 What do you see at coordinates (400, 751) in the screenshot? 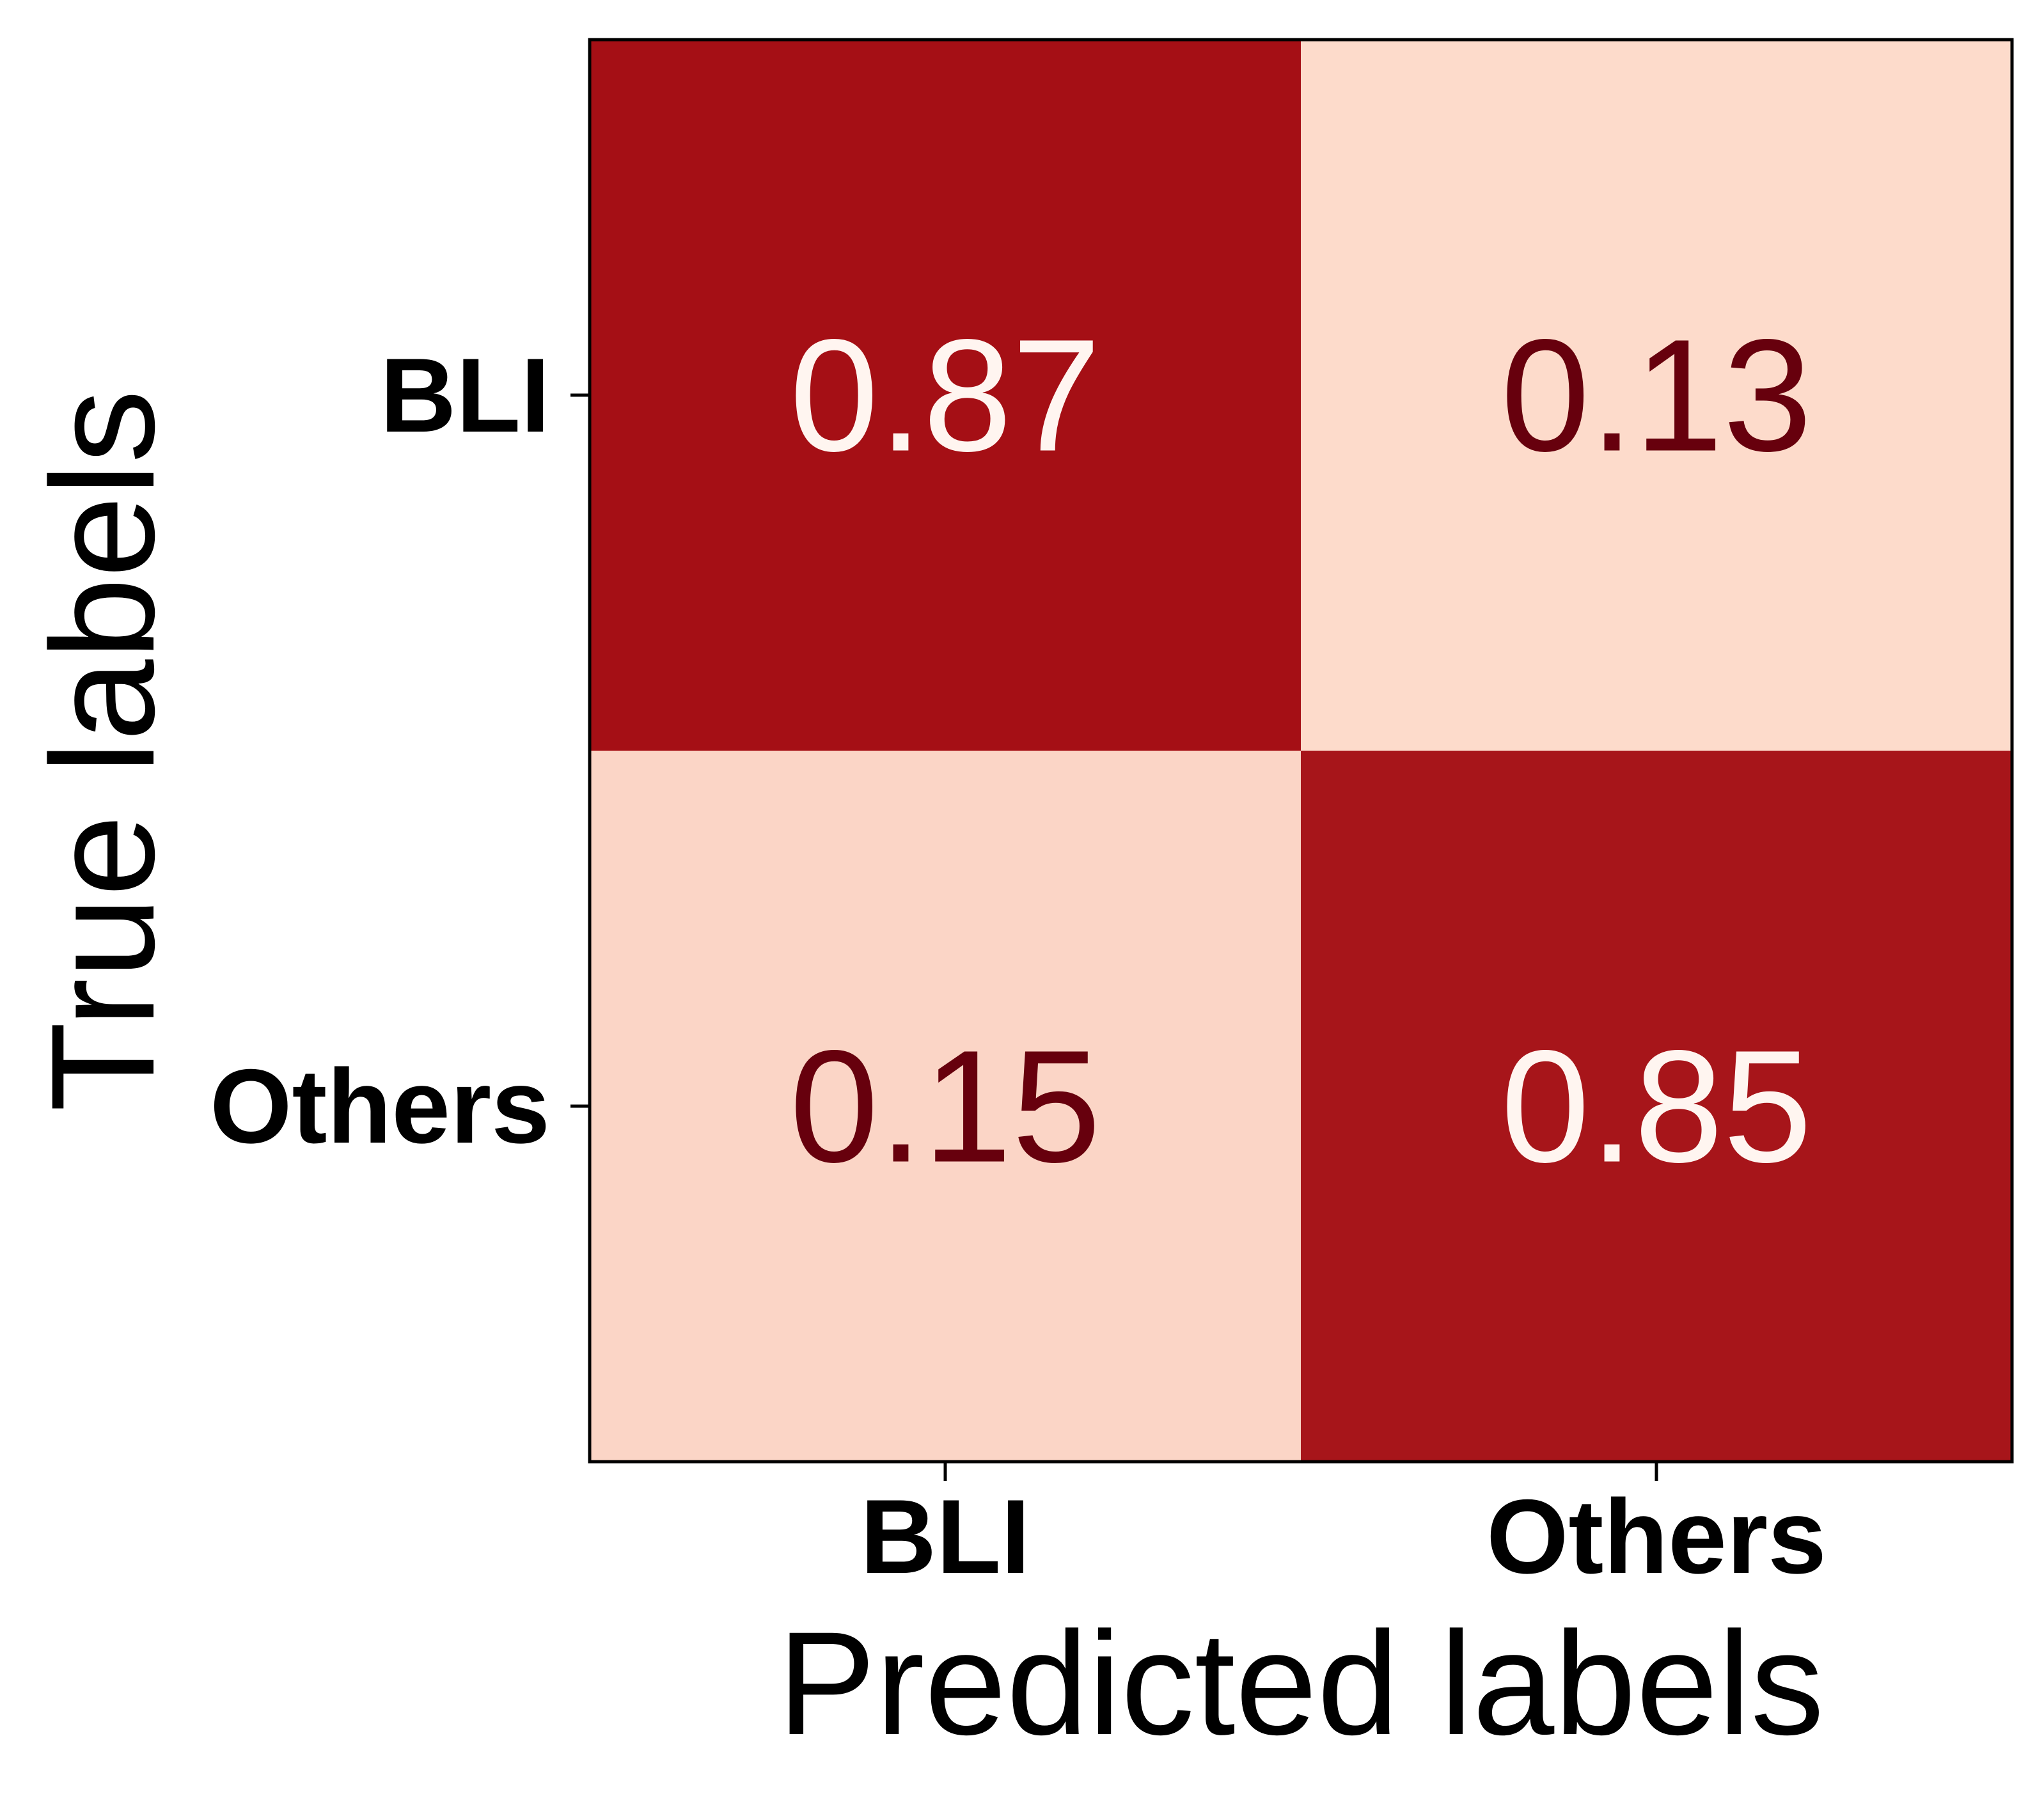
I see `y-axis-ticks: BLI Others` at bounding box center [400, 751].